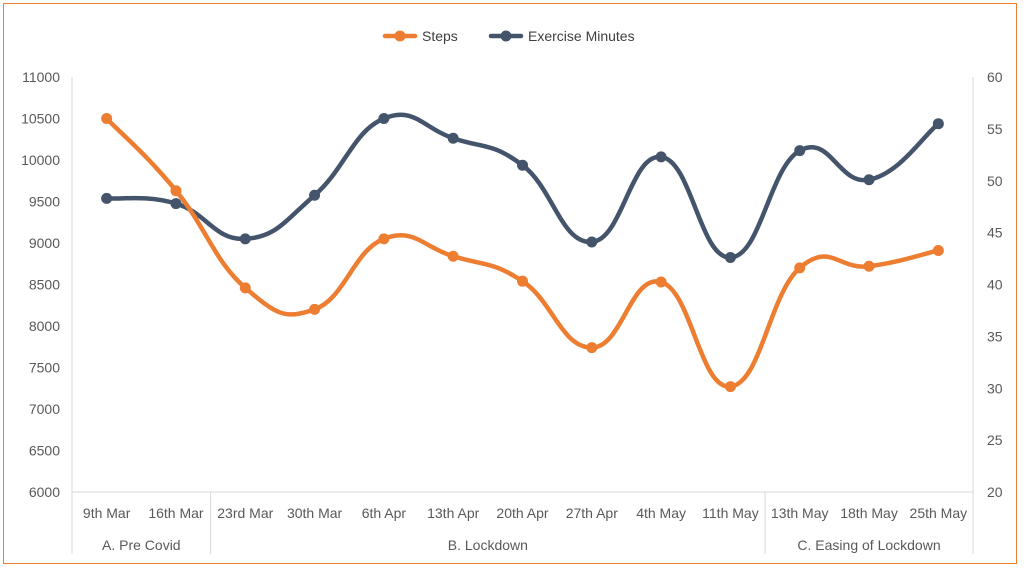  I want to click on x-tick-label: 4th May, so click(661, 513).